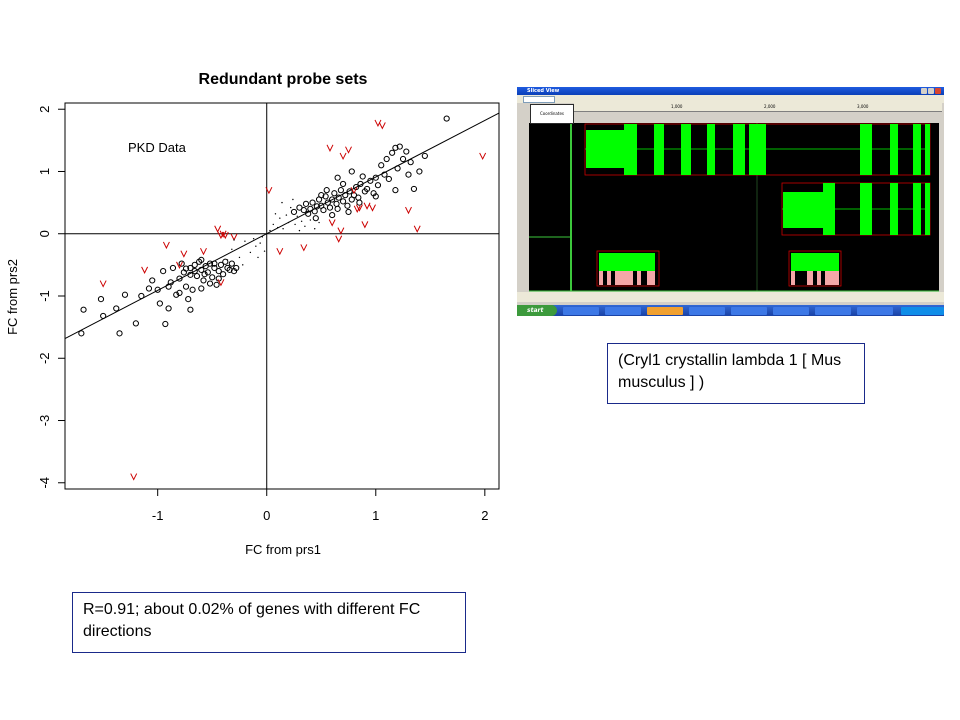 The image size is (960, 720). What do you see at coordinates (730, 310) in the screenshot?
I see `taskbar` at bounding box center [730, 310].